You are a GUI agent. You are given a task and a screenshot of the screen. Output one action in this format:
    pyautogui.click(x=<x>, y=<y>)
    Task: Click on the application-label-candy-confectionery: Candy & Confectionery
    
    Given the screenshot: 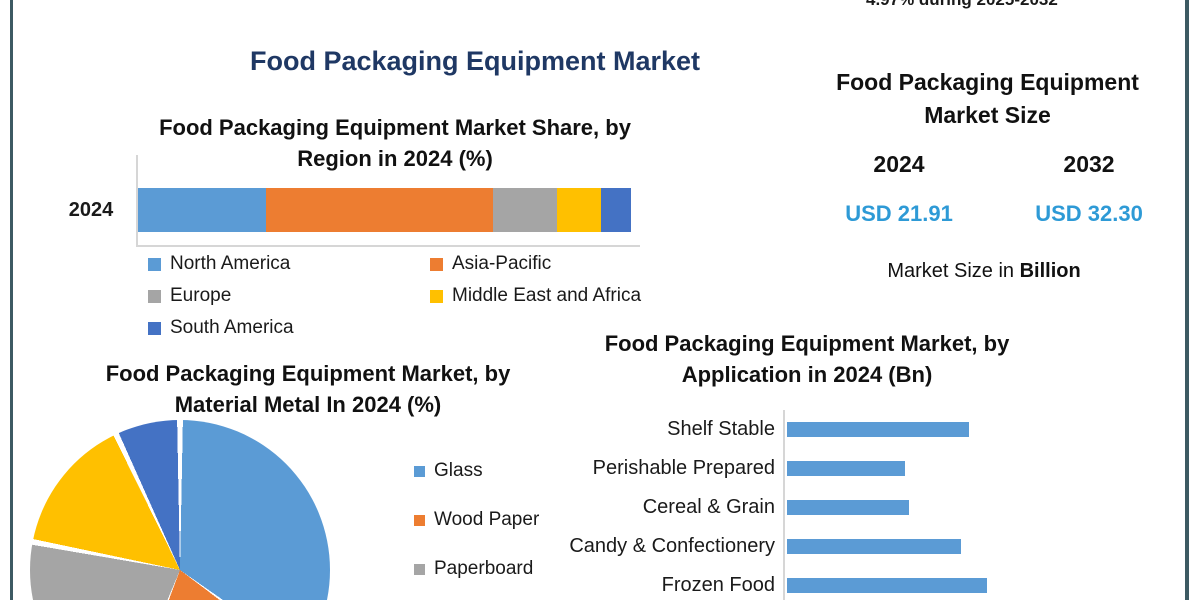 What is the action you would take?
    pyautogui.click(x=672, y=546)
    